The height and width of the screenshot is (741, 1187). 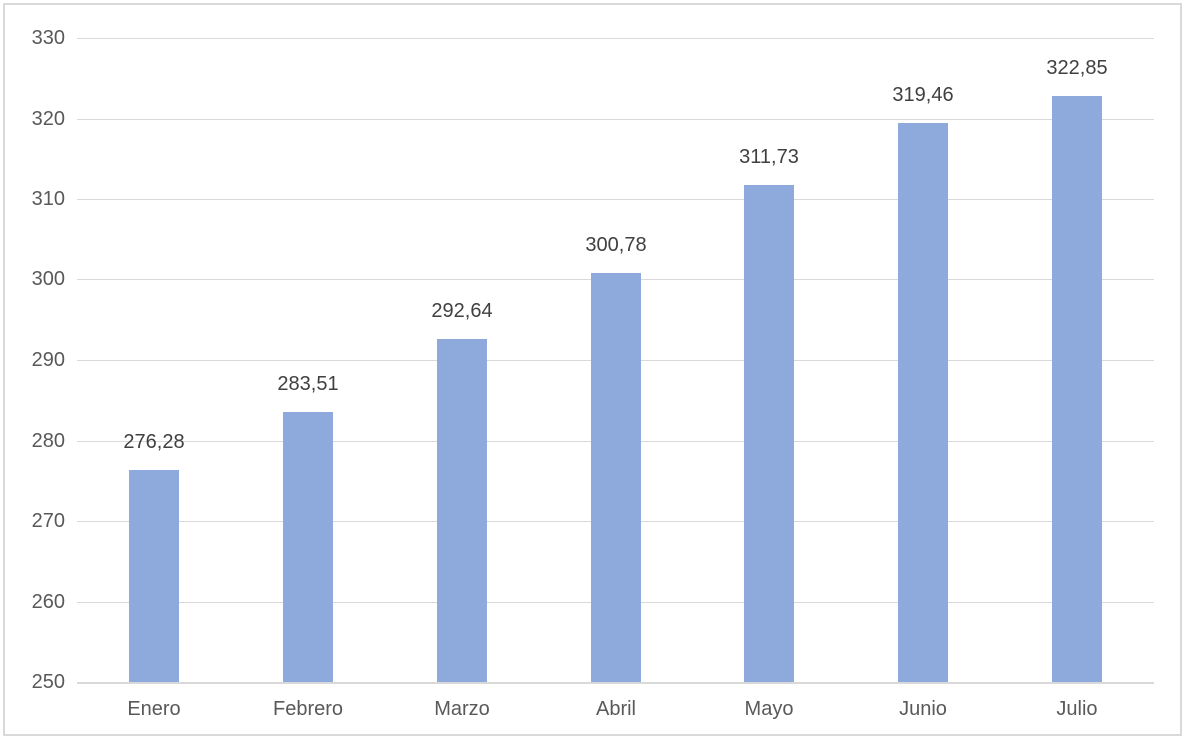 I want to click on y-axis-tick-label: 280, so click(x=48, y=441).